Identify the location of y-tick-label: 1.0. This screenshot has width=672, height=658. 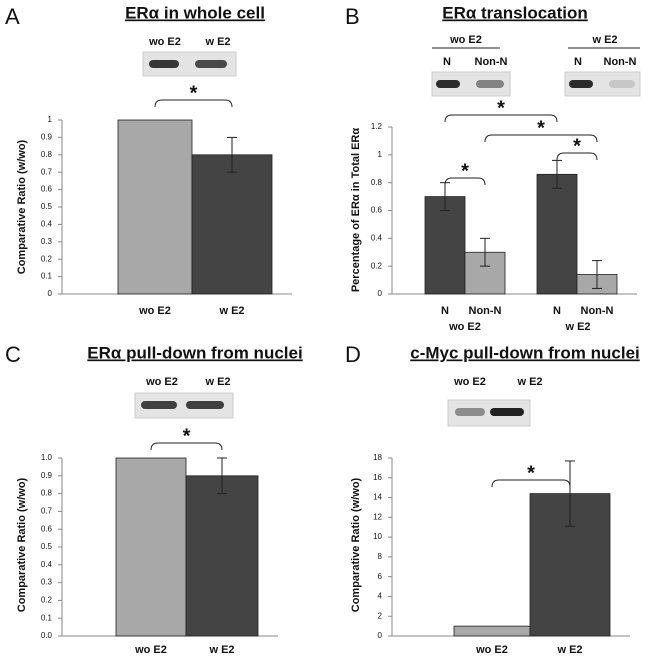
(47, 457).